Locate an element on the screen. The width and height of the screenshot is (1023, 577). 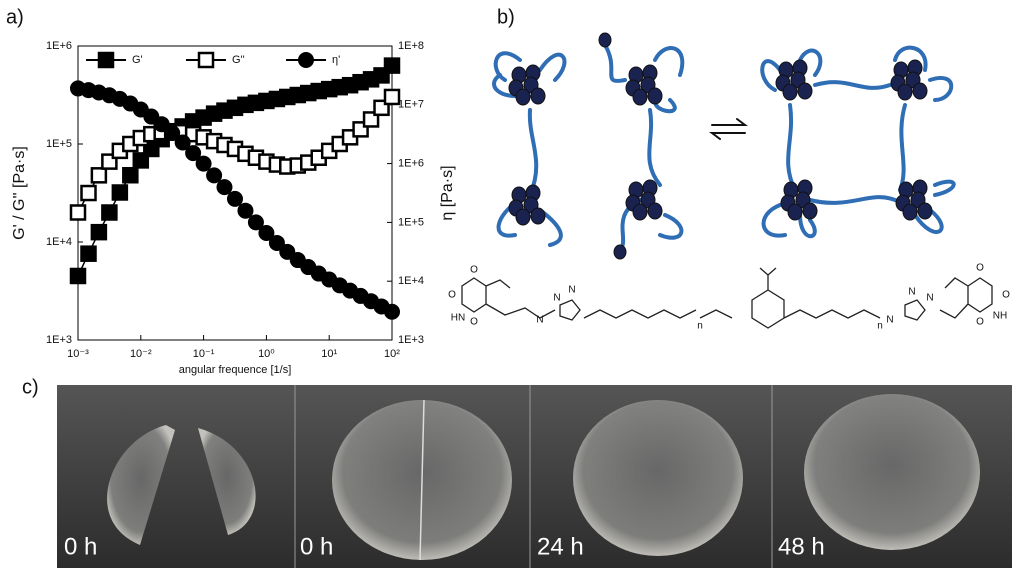
y2-tick-label: 1E+8 is located at coordinates (411, 46).